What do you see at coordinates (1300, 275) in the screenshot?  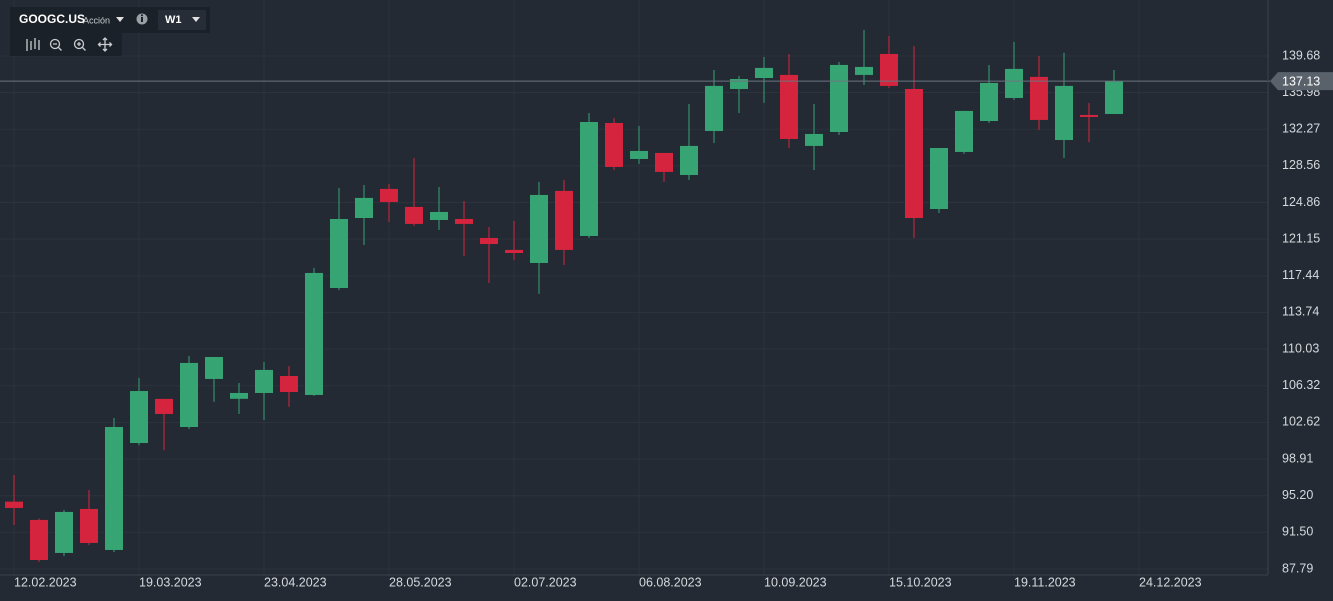 I see `y-tick-label: 117.44` at bounding box center [1300, 275].